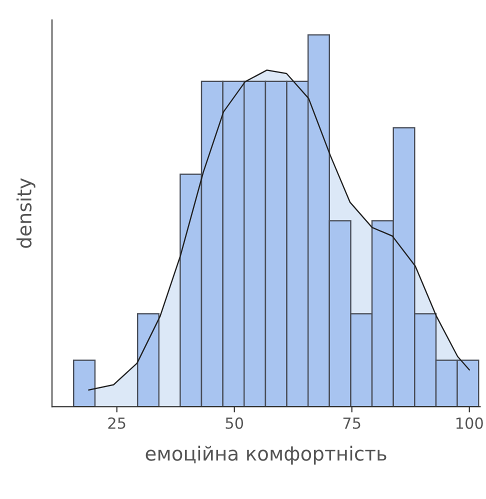 The height and width of the screenshot is (499, 486). What do you see at coordinates (26, 213) in the screenshot?
I see `y-axis-title: density` at bounding box center [26, 213].